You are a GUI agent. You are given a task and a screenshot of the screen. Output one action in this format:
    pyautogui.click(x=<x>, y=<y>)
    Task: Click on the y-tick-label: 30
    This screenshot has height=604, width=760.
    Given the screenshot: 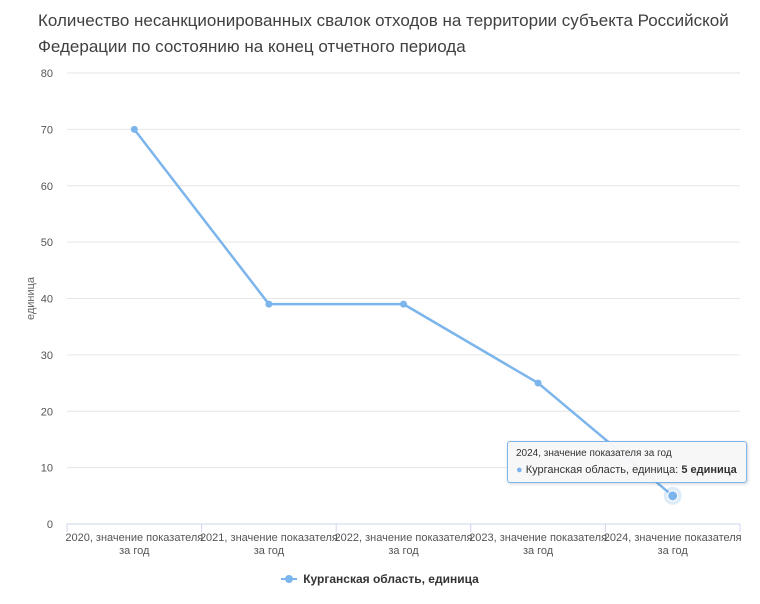 What is the action you would take?
    pyautogui.click(x=47, y=356)
    